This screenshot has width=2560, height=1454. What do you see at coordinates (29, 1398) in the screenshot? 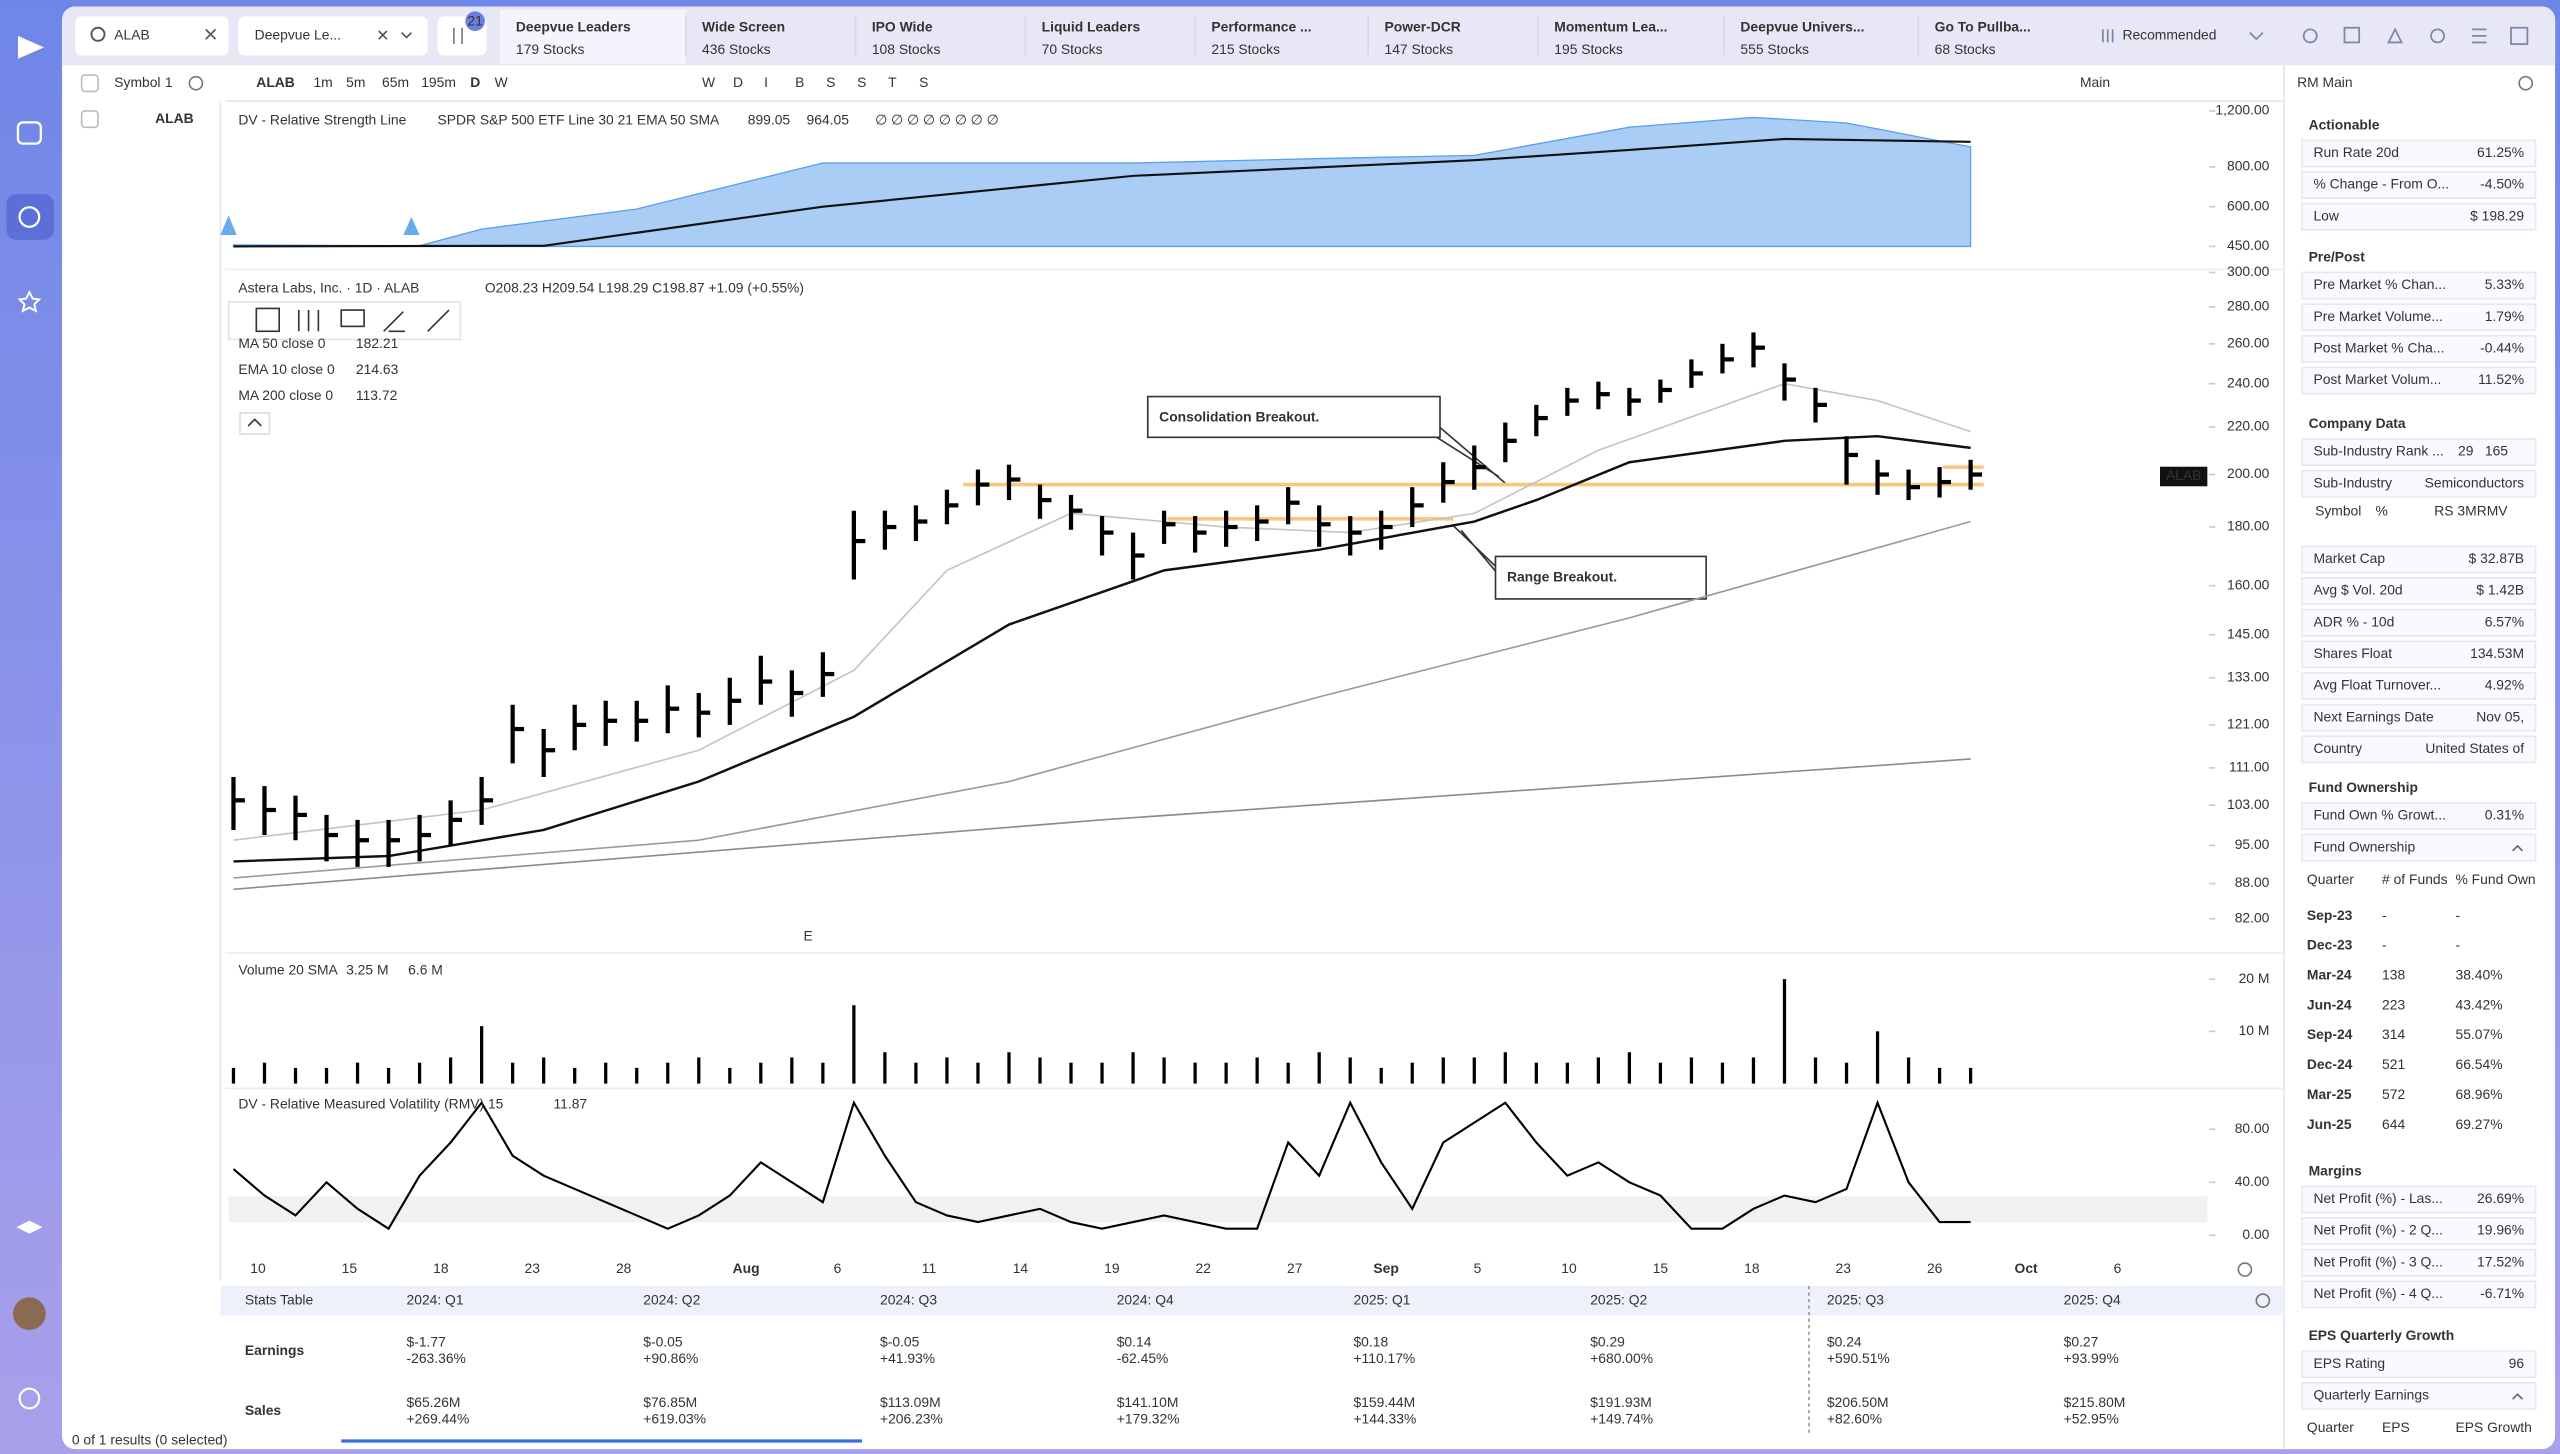
I see `help-icon` at bounding box center [29, 1398].